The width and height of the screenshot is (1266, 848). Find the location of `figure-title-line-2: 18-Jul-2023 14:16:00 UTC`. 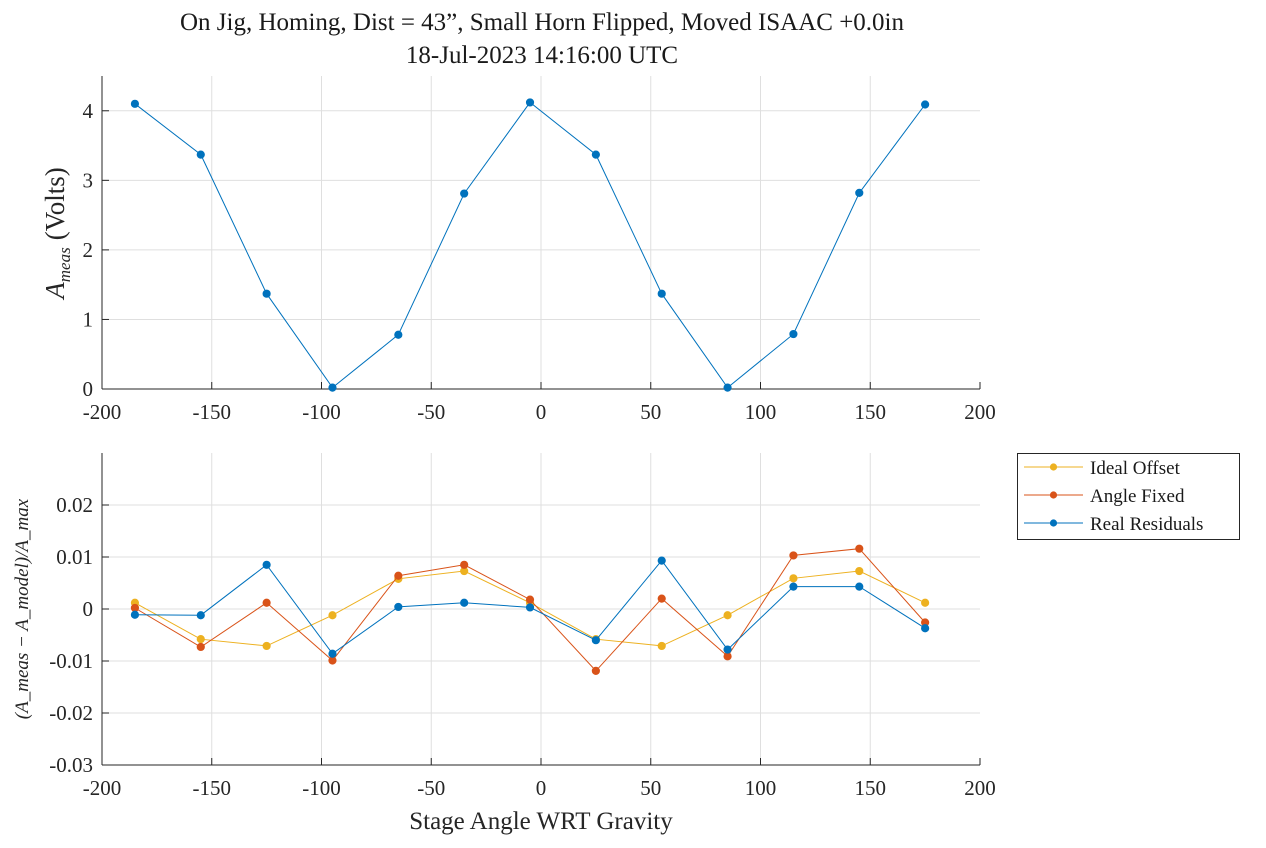

figure-title-line-2: 18-Jul-2023 14:16:00 UTC is located at coordinates (542, 55).